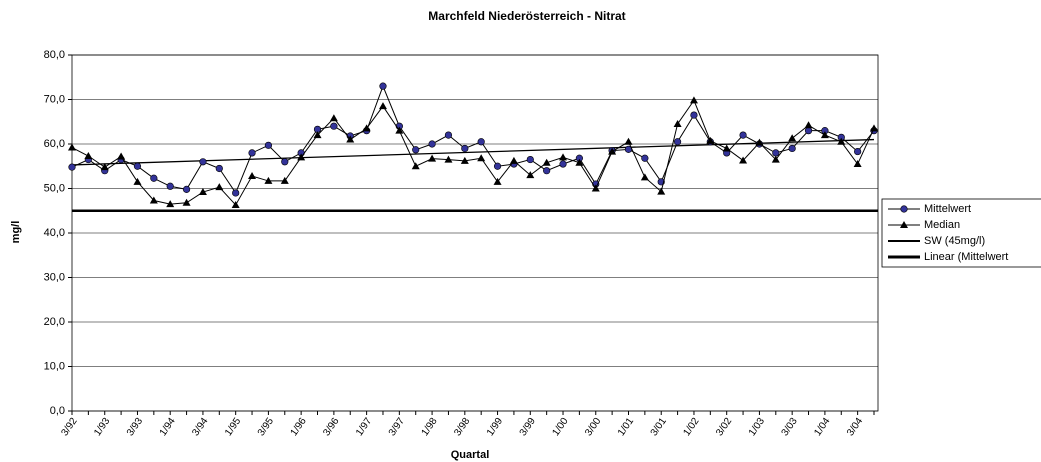 The width and height of the screenshot is (1041, 462). I want to click on x-tick-label: 3/04, so click(855, 427).